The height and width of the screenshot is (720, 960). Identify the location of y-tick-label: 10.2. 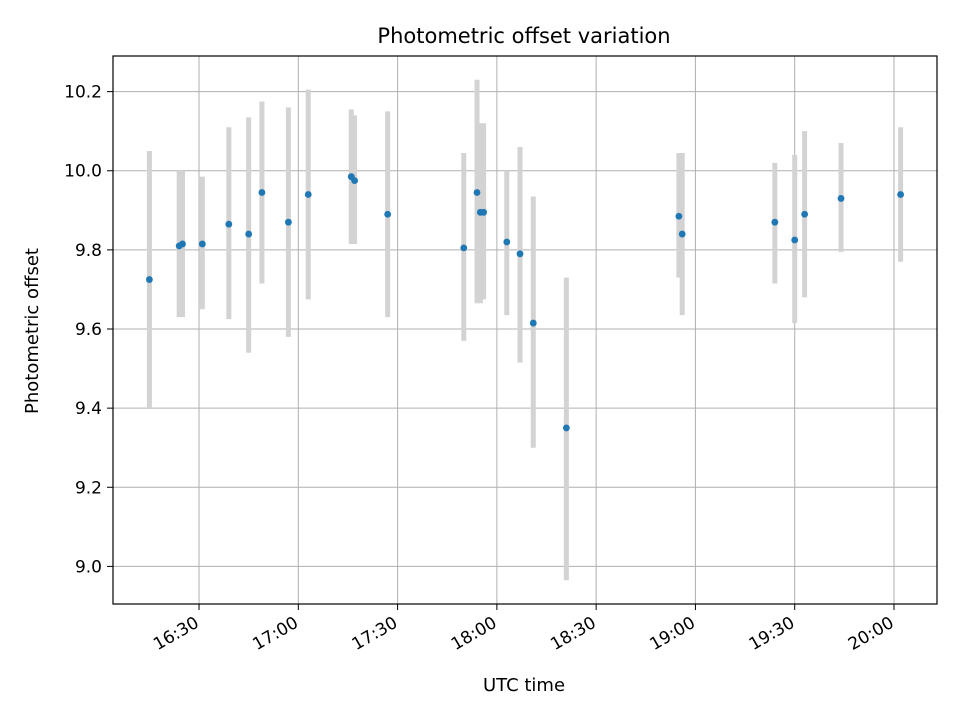
(83, 93).